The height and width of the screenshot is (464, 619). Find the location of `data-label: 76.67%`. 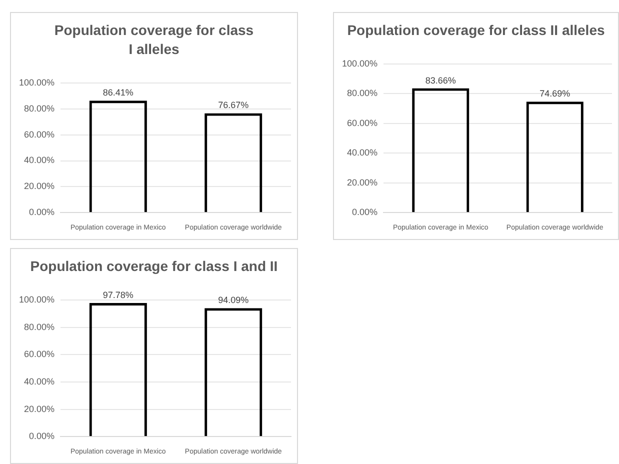

data-label: 76.67% is located at coordinates (233, 105).